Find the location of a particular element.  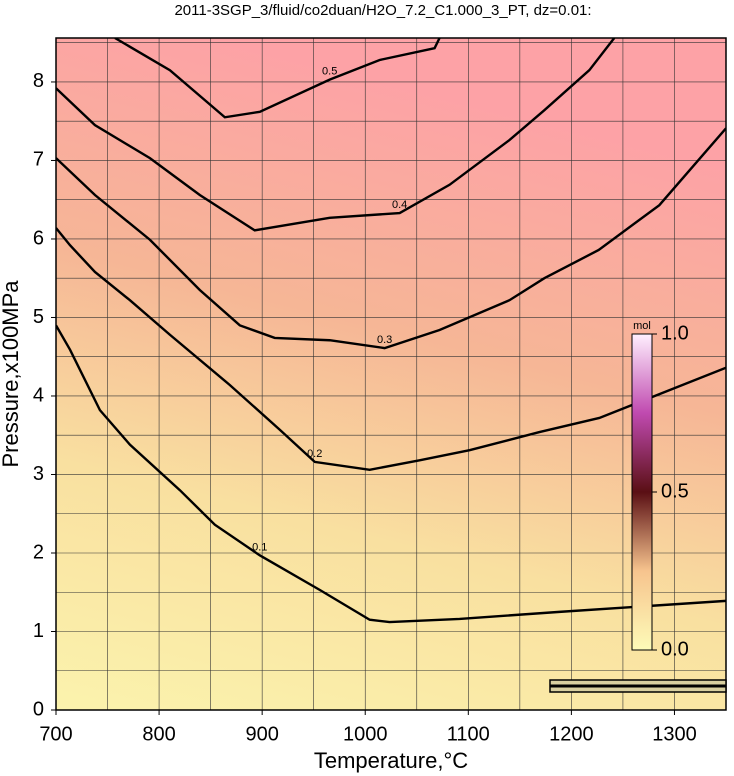

colorbar-scale is located at coordinates (642, 492).